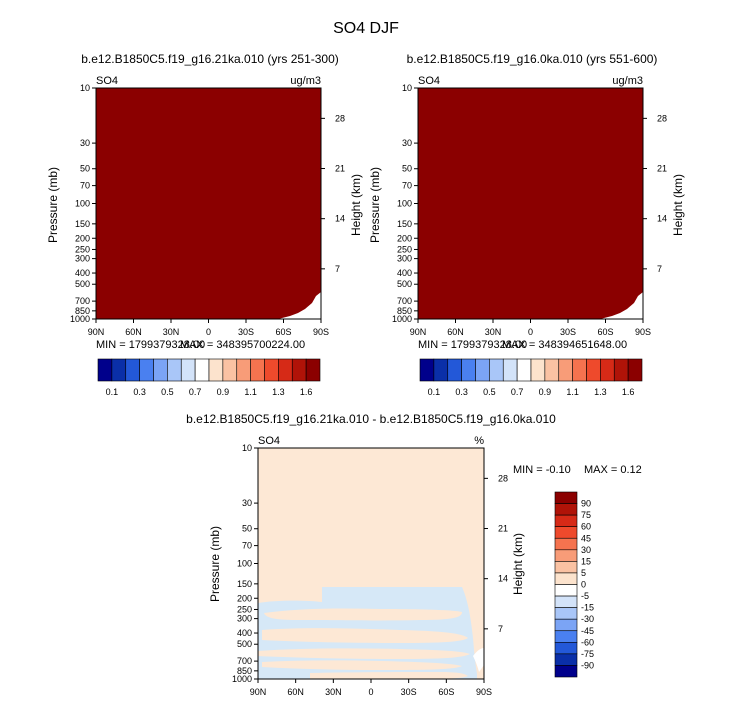 The width and height of the screenshot is (733, 701). I want to click on y-tick-label: 250, so click(404, 249).